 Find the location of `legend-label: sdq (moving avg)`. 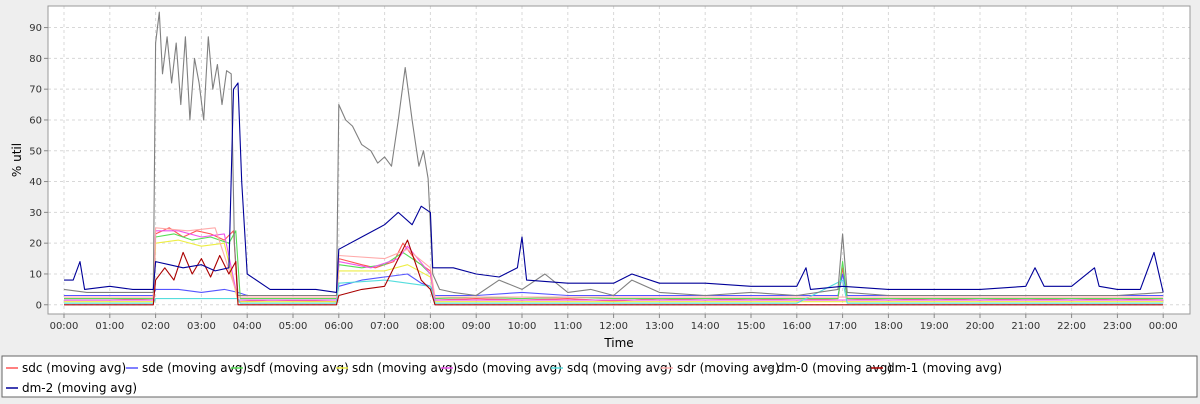

legend-label: sdq (moving avg) is located at coordinates (619, 368).